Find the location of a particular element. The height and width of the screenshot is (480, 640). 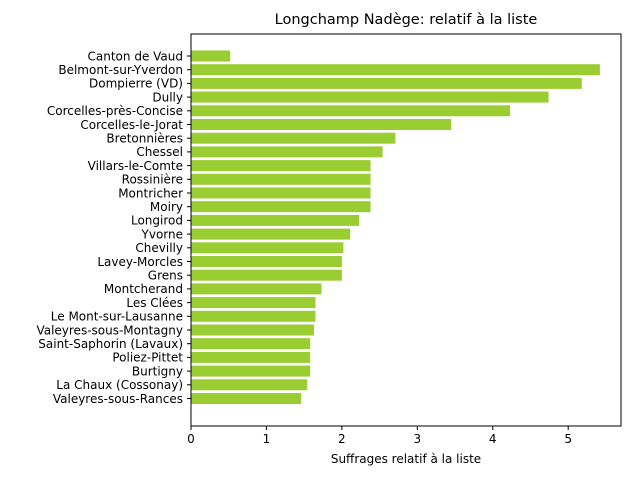

bar-moiry is located at coordinates (281, 207).